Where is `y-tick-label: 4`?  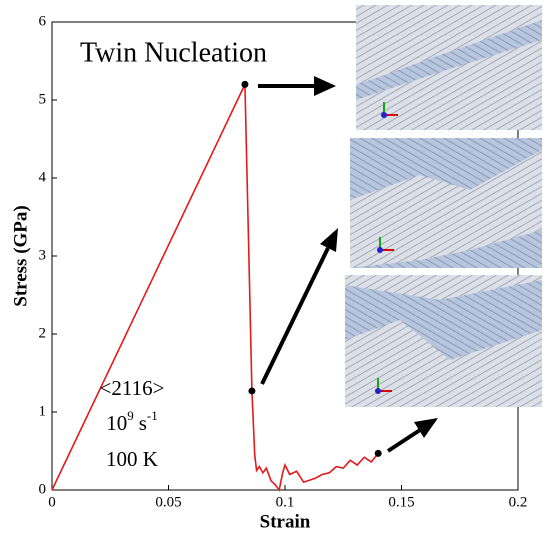
y-tick-label: 4 is located at coordinates (43, 177).